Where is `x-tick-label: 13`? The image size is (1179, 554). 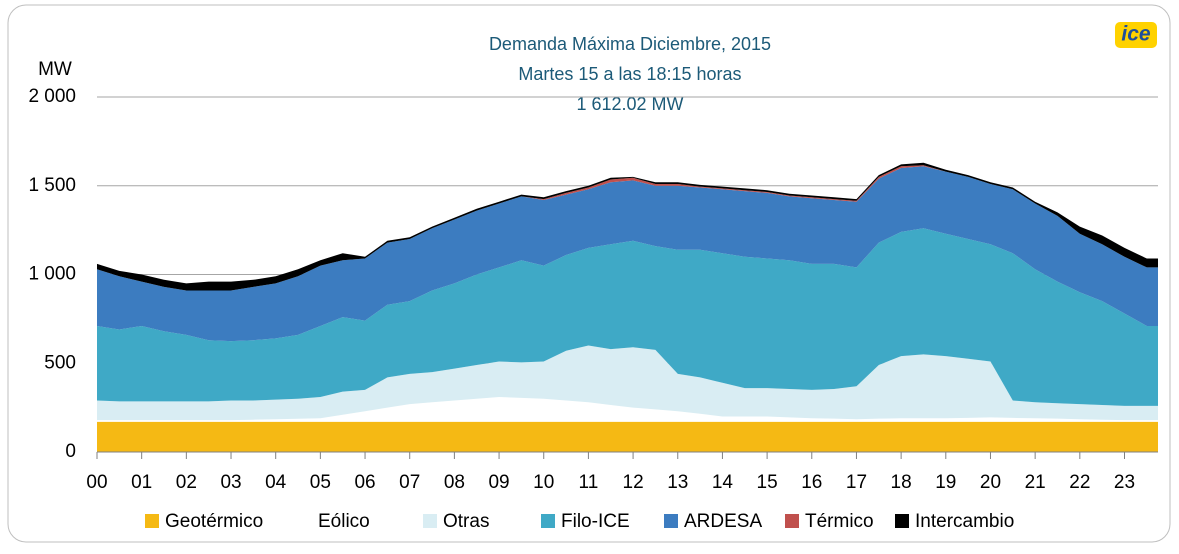 x-tick-label: 13 is located at coordinates (677, 482).